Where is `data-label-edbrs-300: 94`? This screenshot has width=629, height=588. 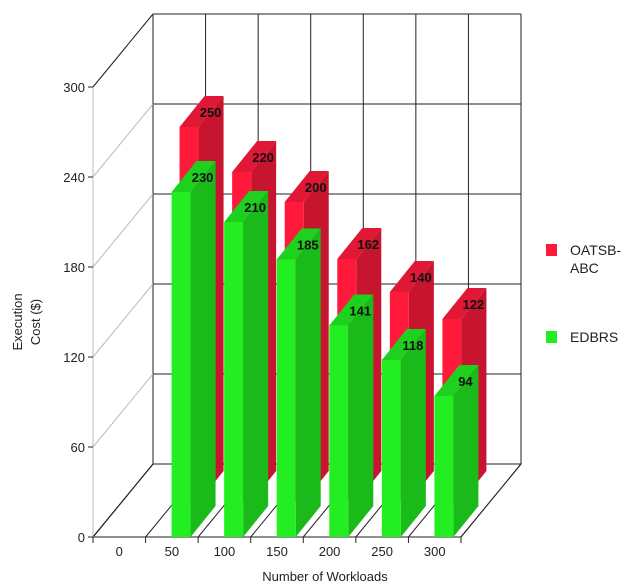 data-label-edbrs-300: 94 is located at coordinates (465, 381).